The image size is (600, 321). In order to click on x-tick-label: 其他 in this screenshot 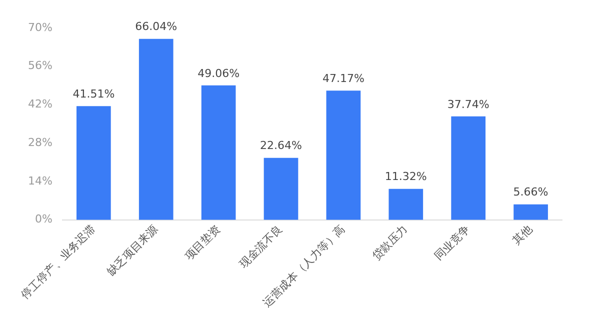, I will do `click(522, 235)`.